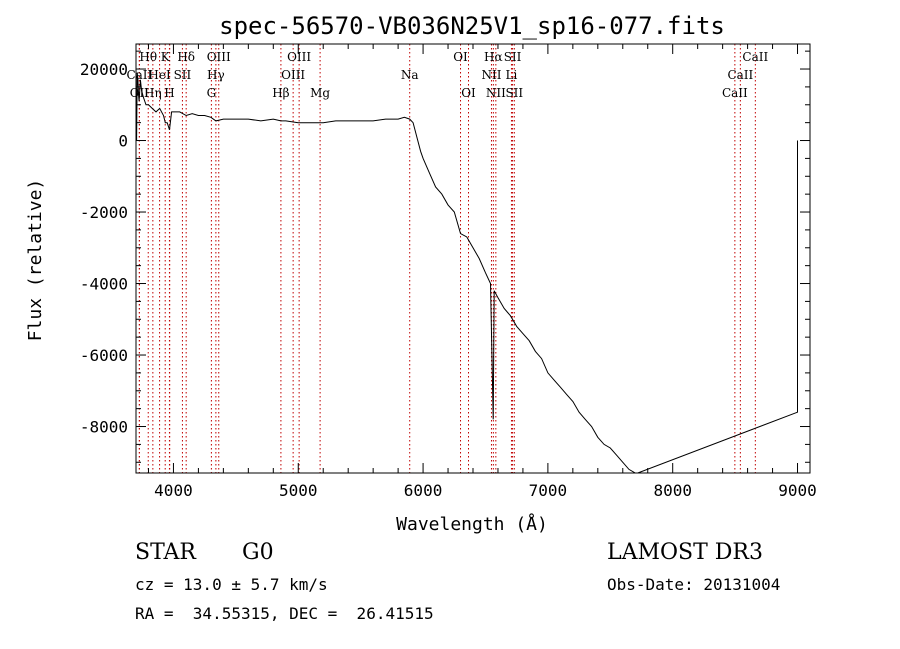 This screenshot has height=649, width=900. What do you see at coordinates (166, 57) in the screenshot?
I see `spectral-line-label: K` at bounding box center [166, 57].